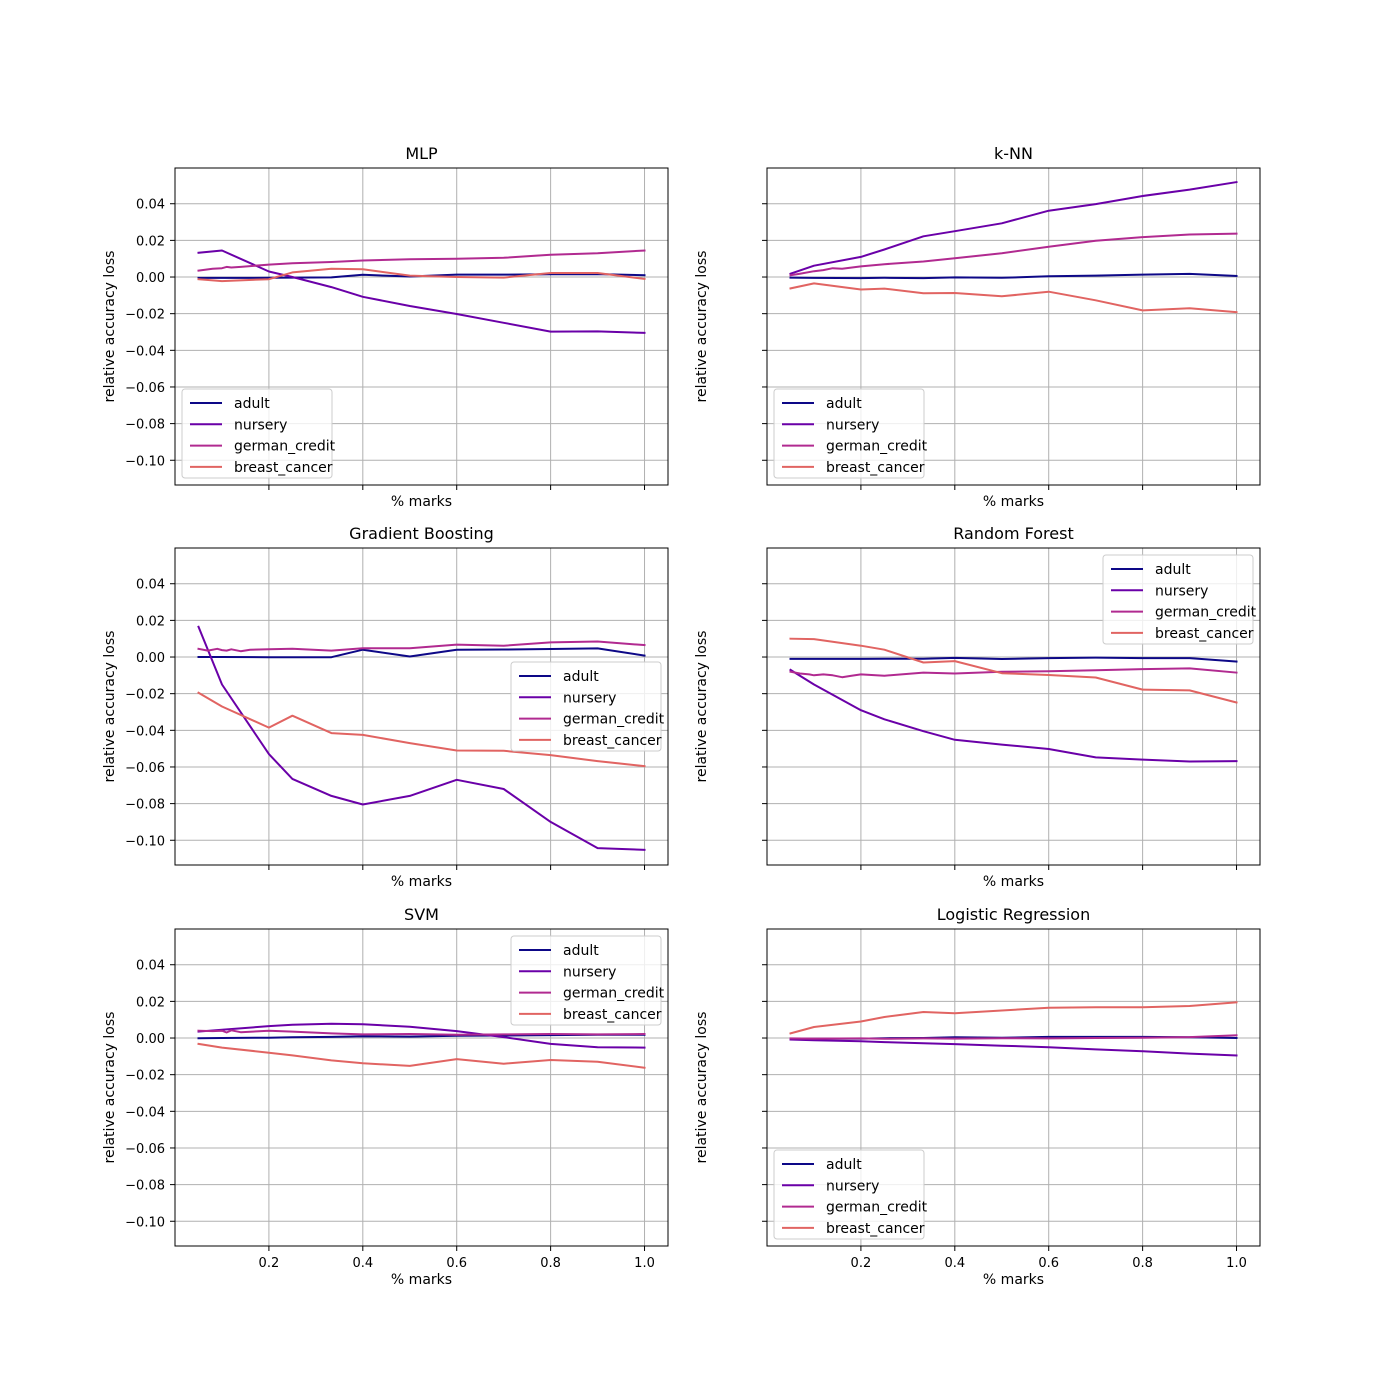  I want to click on y-tick-label: −0.08, so click(145, 1186).